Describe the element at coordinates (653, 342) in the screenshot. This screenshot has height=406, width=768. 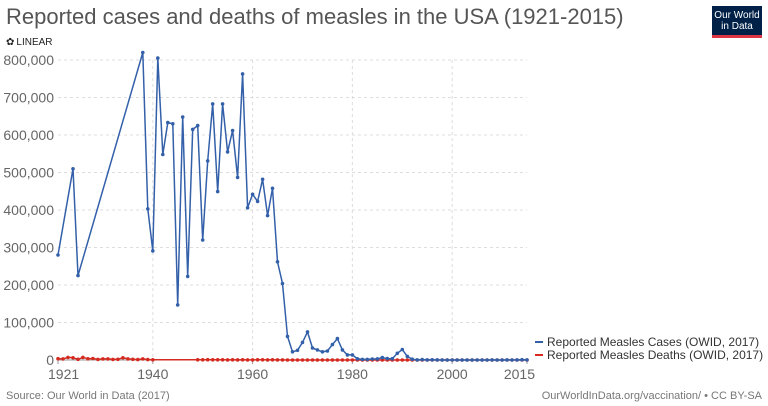
I see `legend-label: Reported Measles Cases (OWID, 2017)` at that location.